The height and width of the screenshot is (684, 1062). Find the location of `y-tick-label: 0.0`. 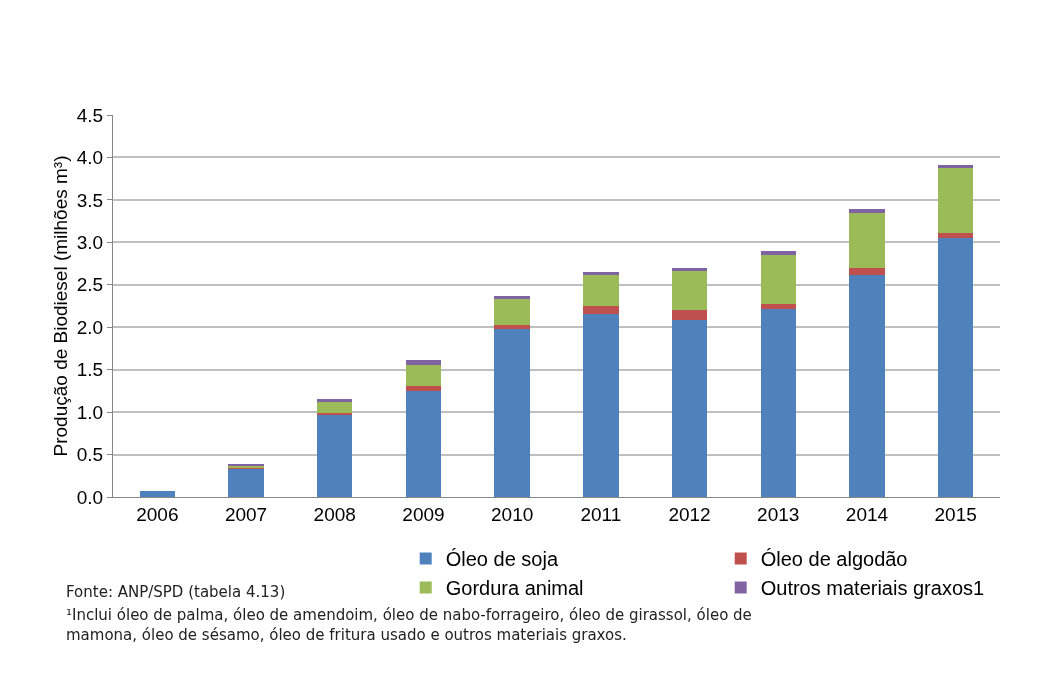

y-tick-label: 0.0 is located at coordinates (90, 497).